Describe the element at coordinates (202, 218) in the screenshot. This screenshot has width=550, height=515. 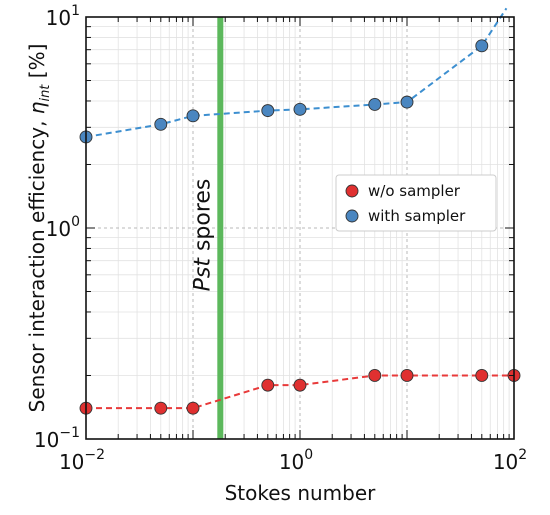
I see `pst-spores-label-text: spores` at that location.